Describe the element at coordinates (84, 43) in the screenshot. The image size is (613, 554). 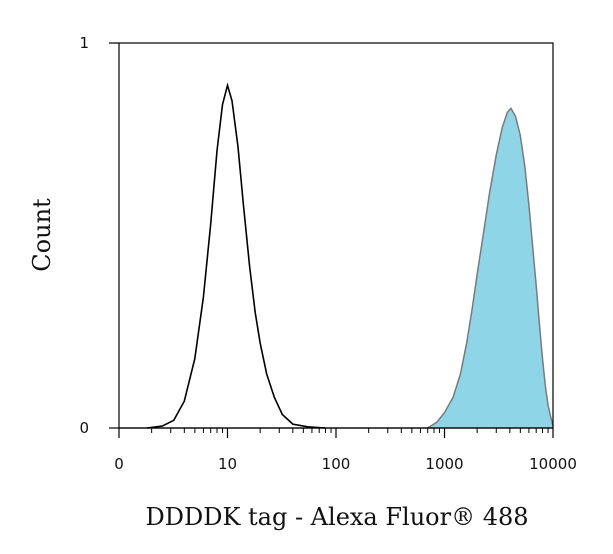
I see `y-tick-label: 1` at that location.